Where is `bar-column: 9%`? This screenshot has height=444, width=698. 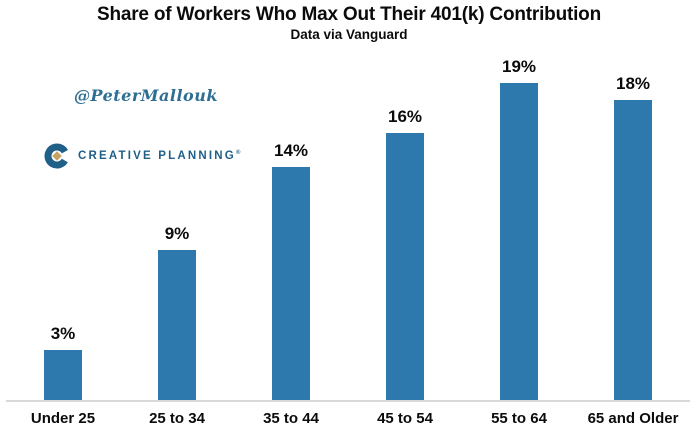
bar-column: 9% is located at coordinates (177, 225).